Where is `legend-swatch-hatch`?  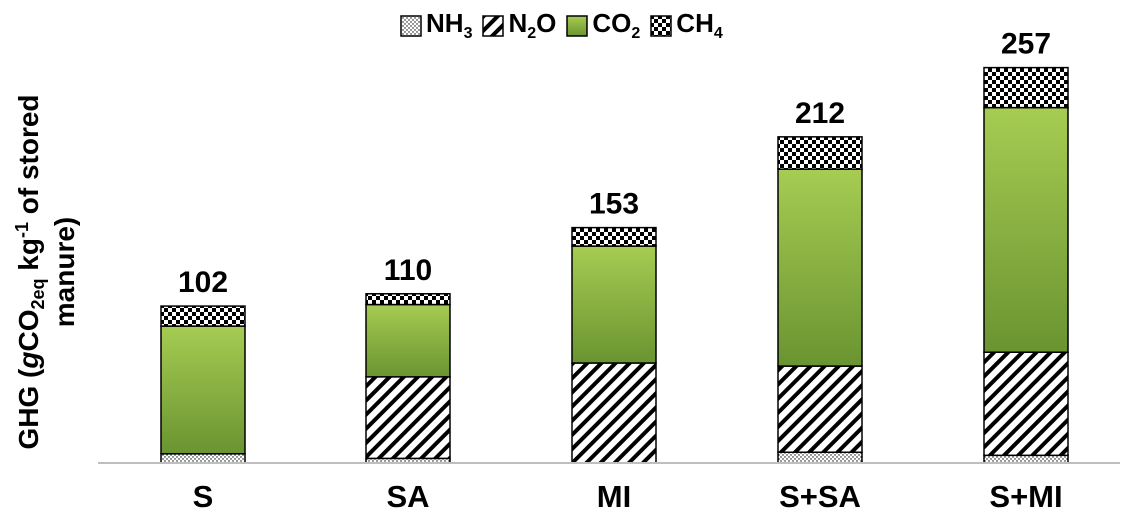
legend-swatch-hatch is located at coordinates (493, 26).